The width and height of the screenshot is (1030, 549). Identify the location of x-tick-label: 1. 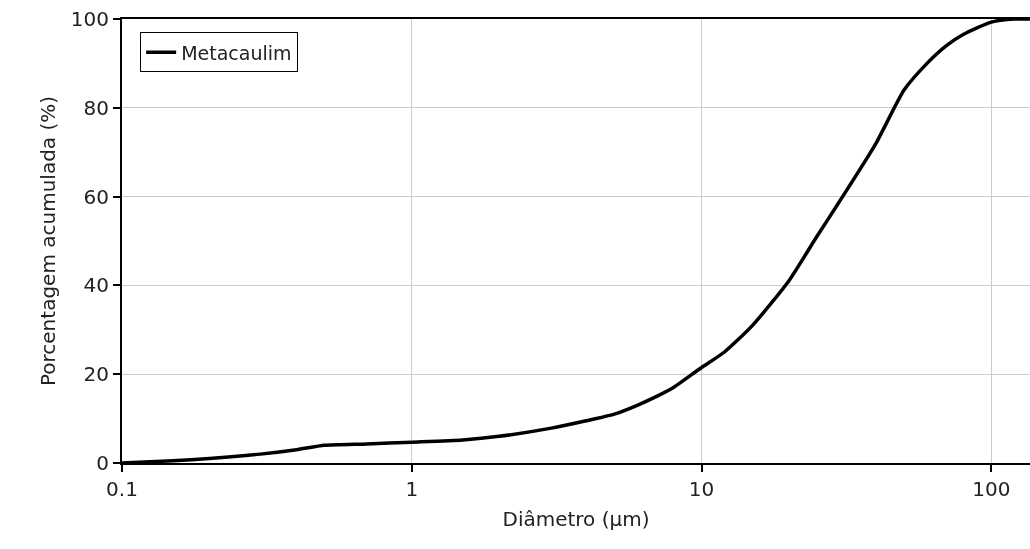
(412, 489).